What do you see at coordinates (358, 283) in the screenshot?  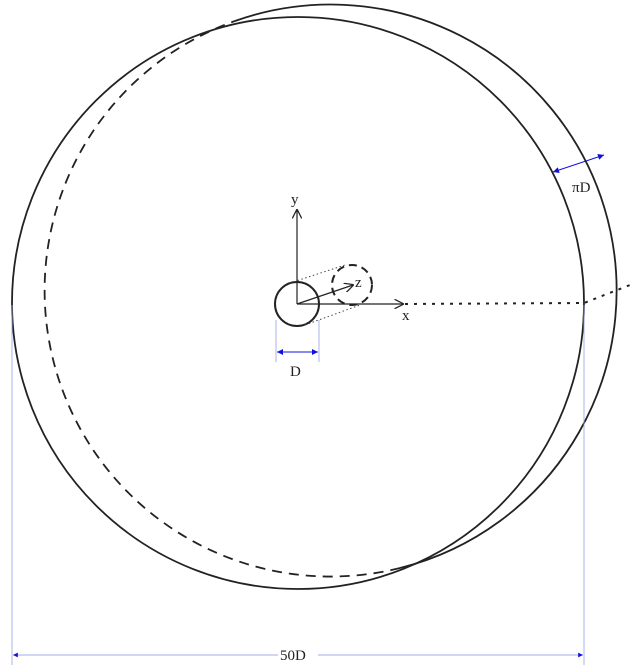 I see `z-label: z` at bounding box center [358, 283].